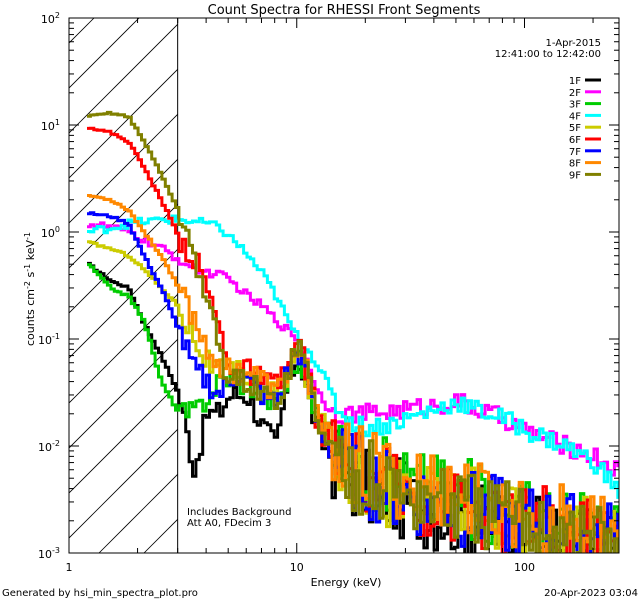  I want to click on x-axis-label: Energy (keV), so click(346, 582).